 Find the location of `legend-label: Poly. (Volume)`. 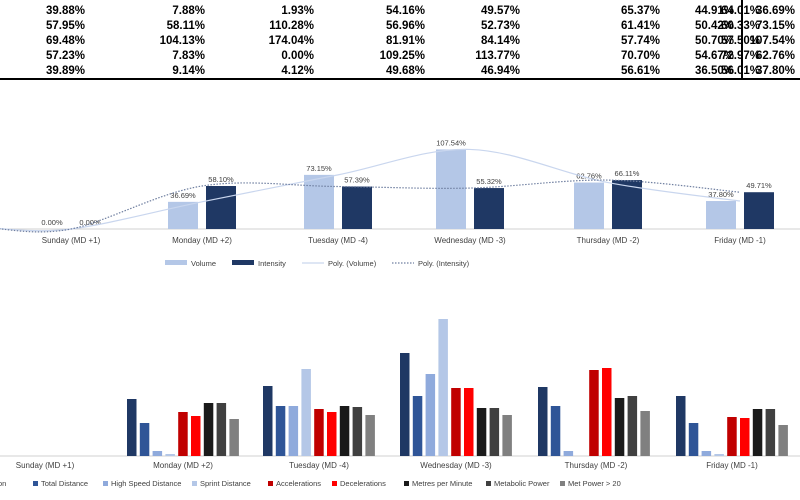

legend-label: Poly. (Volume) is located at coordinates (352, 263).